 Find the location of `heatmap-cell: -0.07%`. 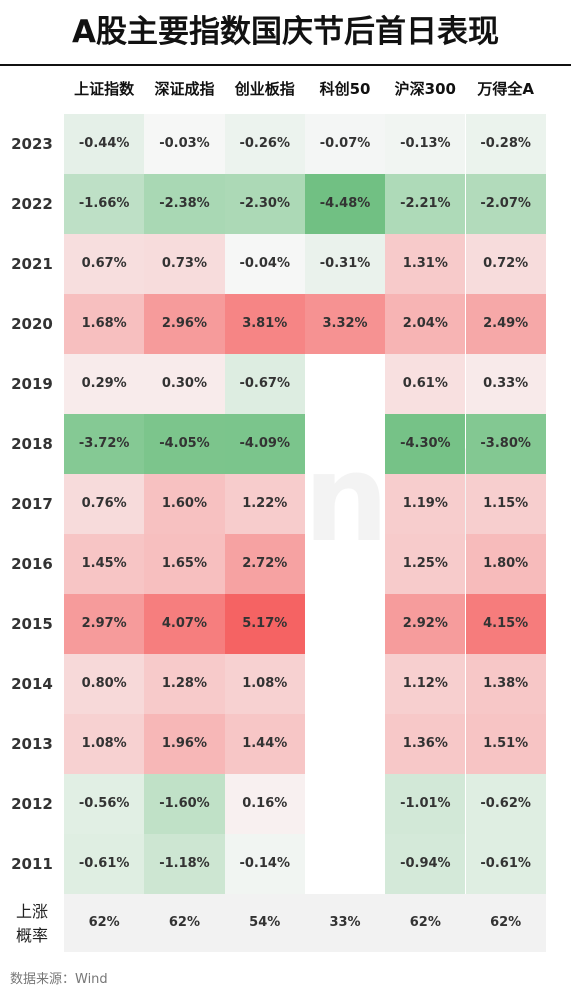

heatmap-cell: -0.07% is located at coordinates (345, 144).